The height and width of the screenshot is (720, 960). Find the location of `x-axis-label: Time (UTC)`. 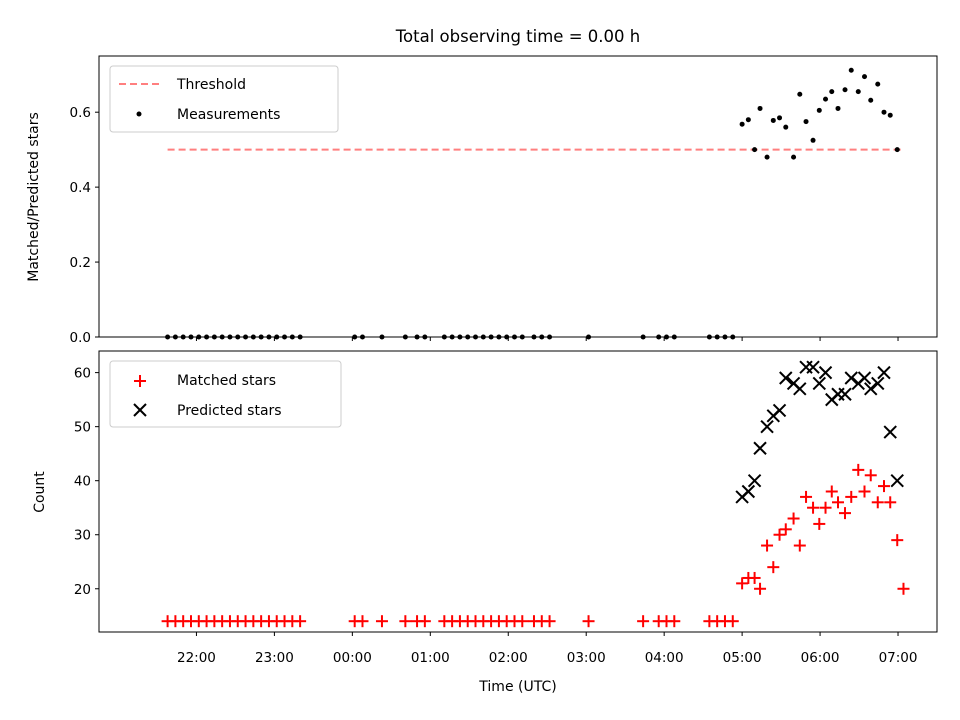

x-axis-label: Time (UTC) is located at coordinates (517, 687).